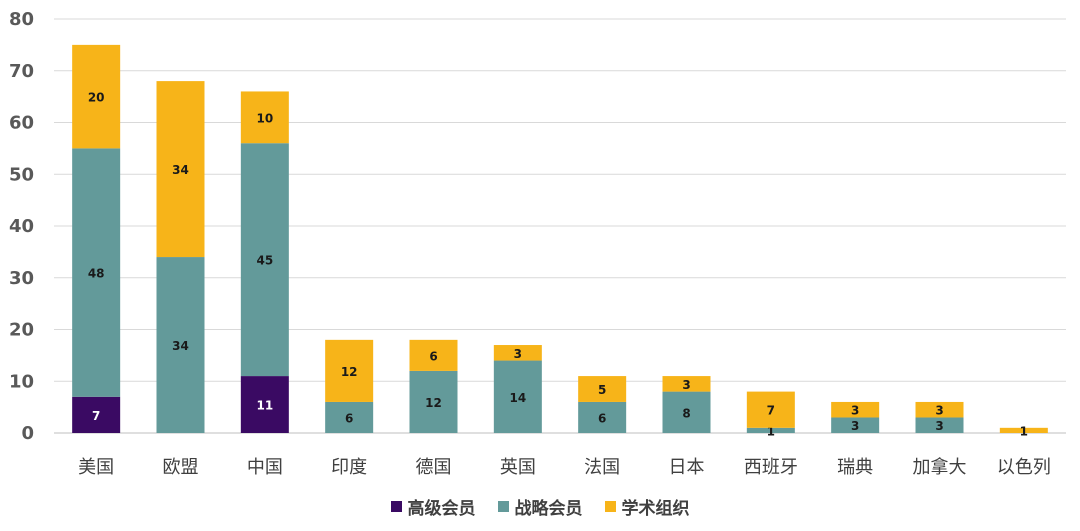  I want to click on x-tick-label: 中国, so click(265, 467).